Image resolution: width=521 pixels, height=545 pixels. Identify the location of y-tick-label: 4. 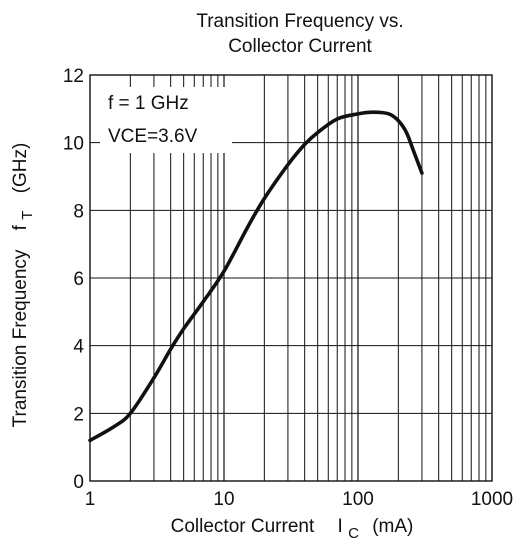
(78, 347).